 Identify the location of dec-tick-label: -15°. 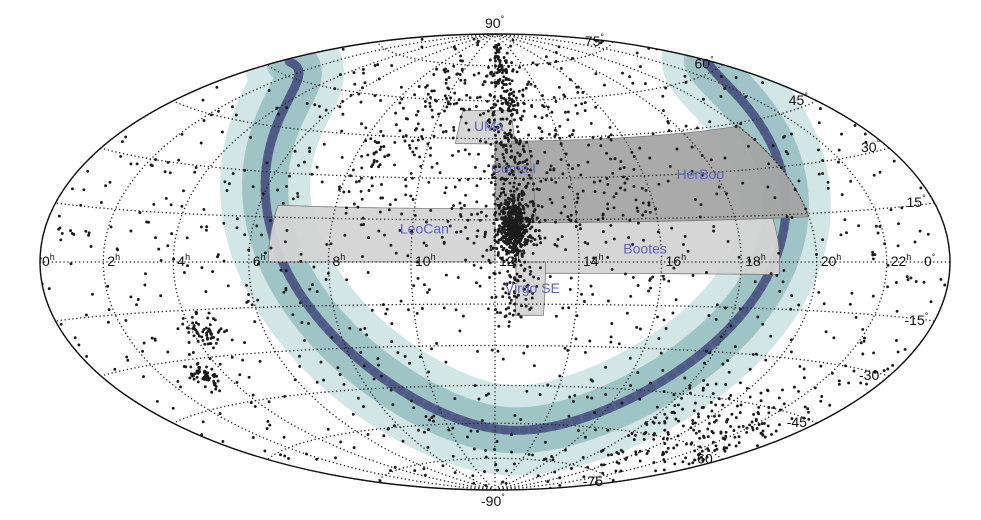
(917, 319).